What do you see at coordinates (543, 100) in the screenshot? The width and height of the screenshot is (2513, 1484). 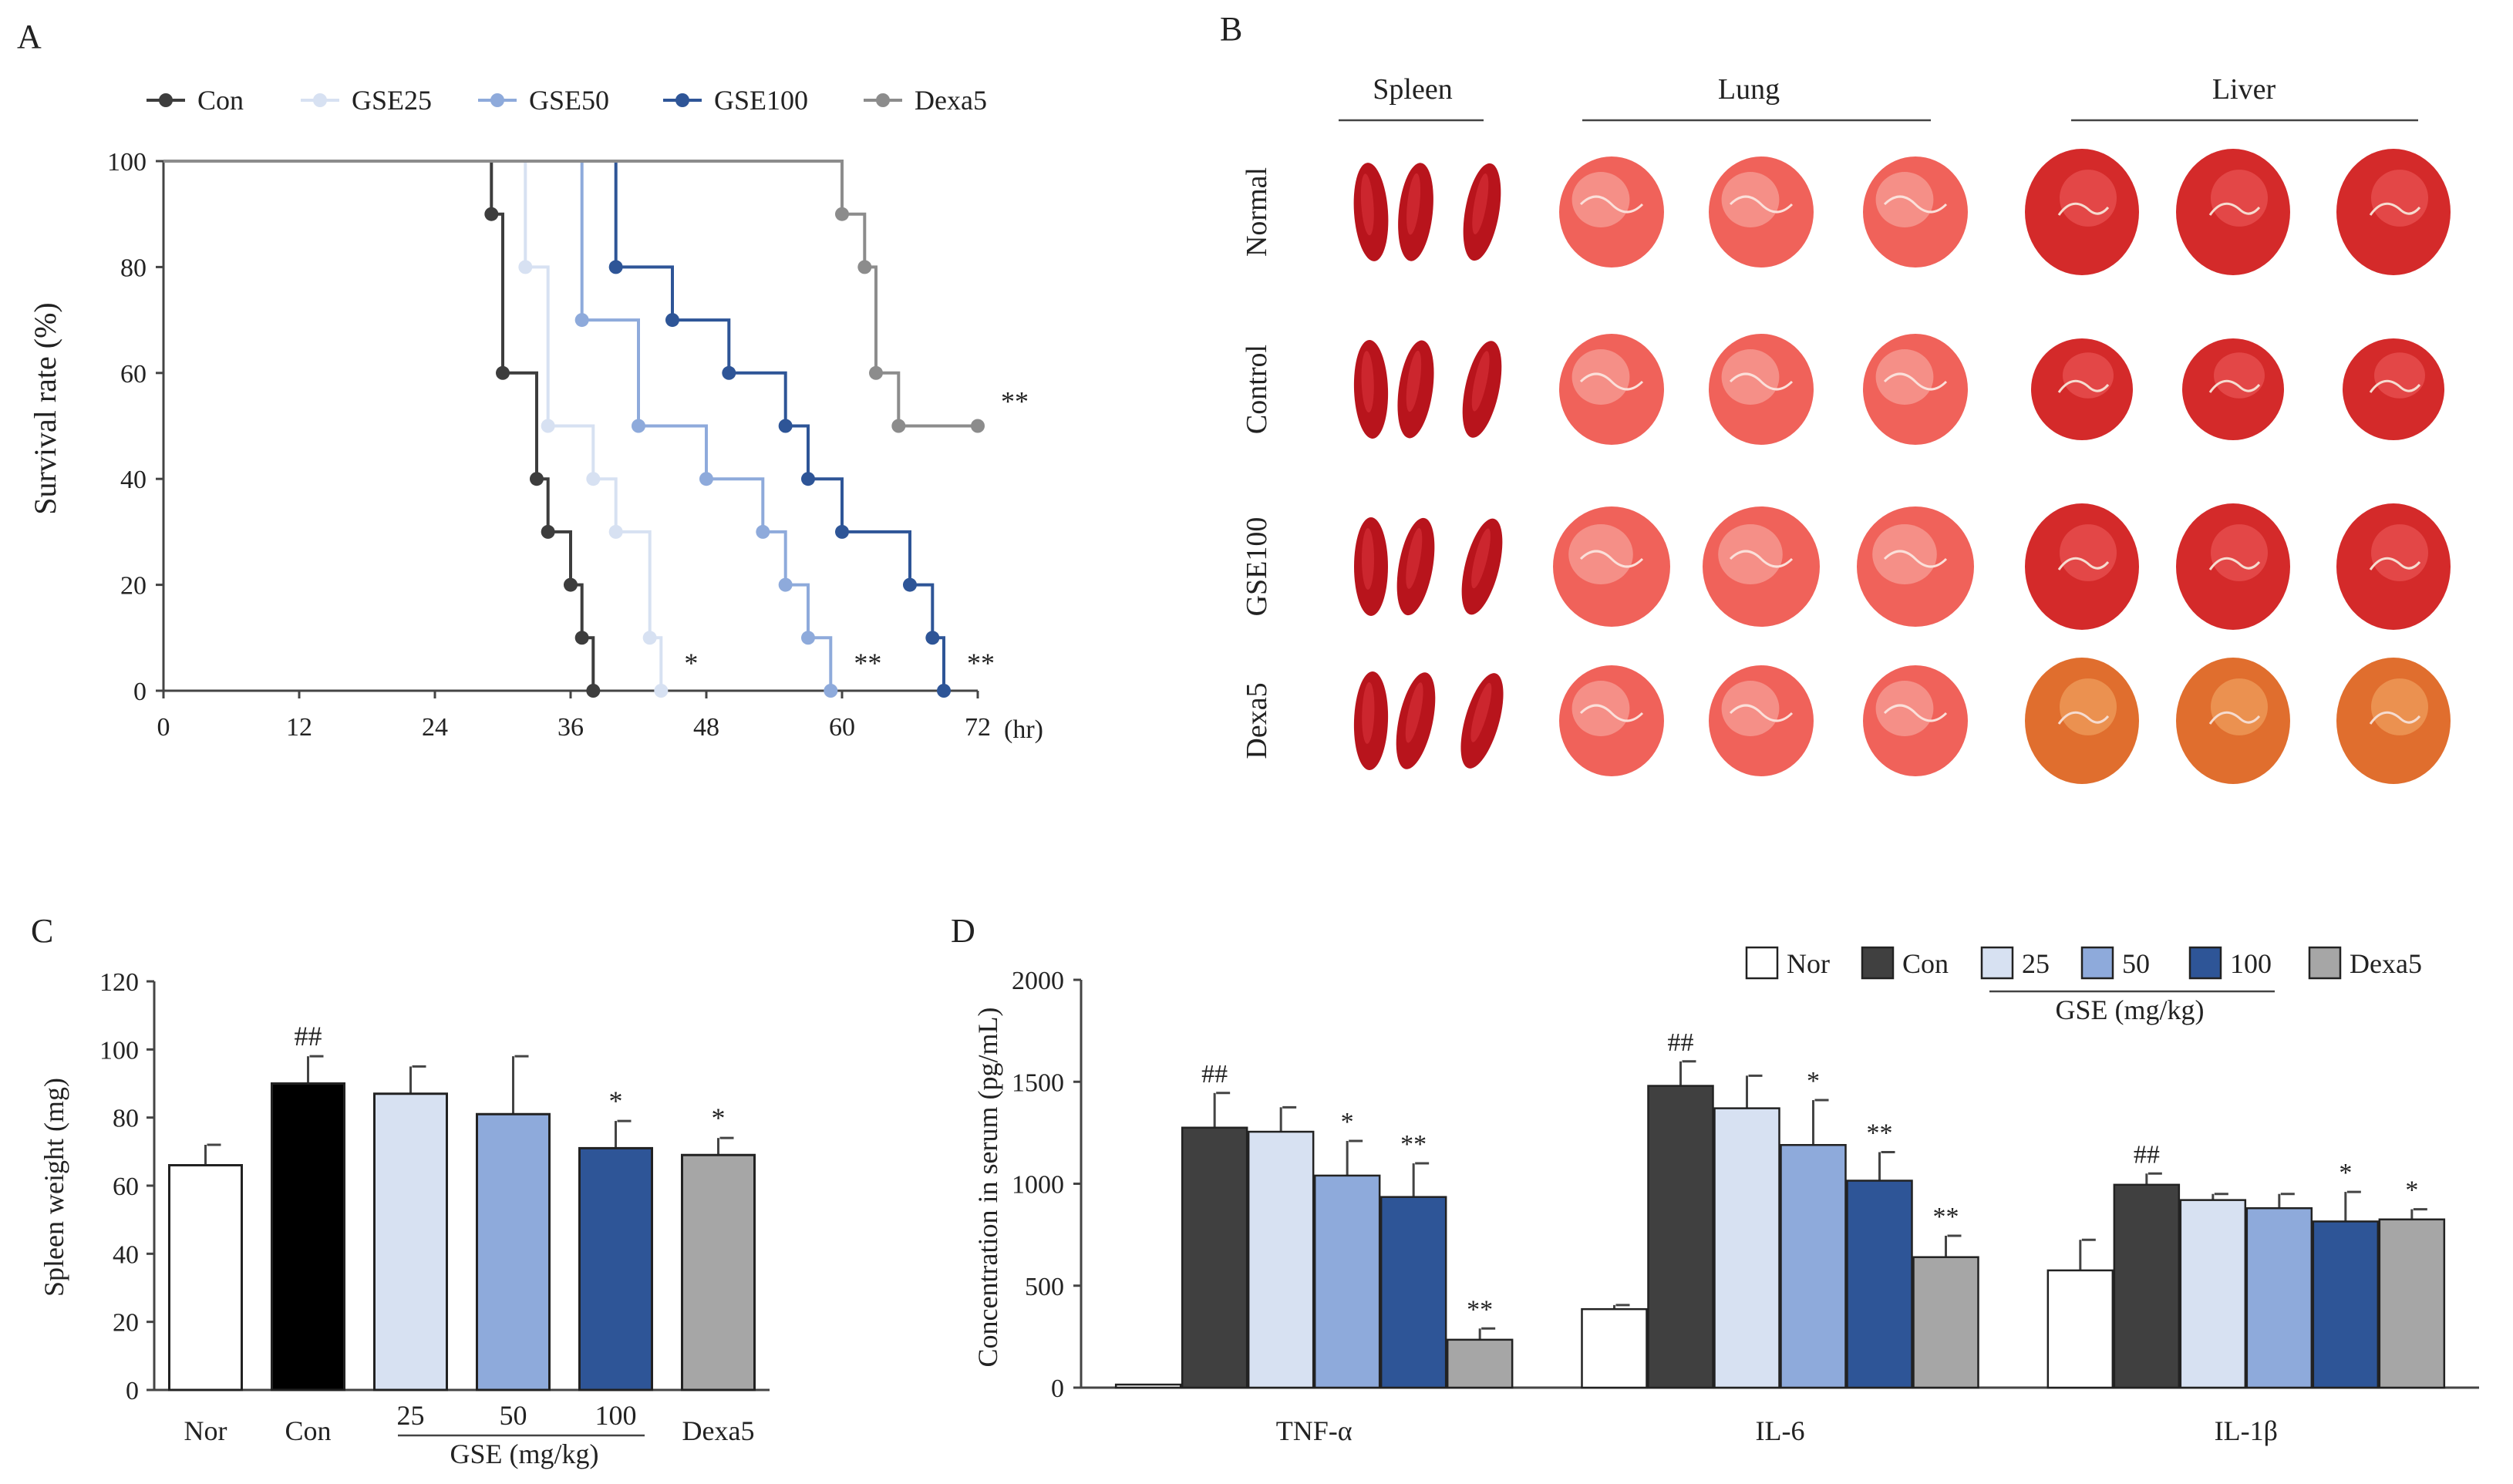 I see `survival-legend-item: GSE50` at bounding box center [543, 100].